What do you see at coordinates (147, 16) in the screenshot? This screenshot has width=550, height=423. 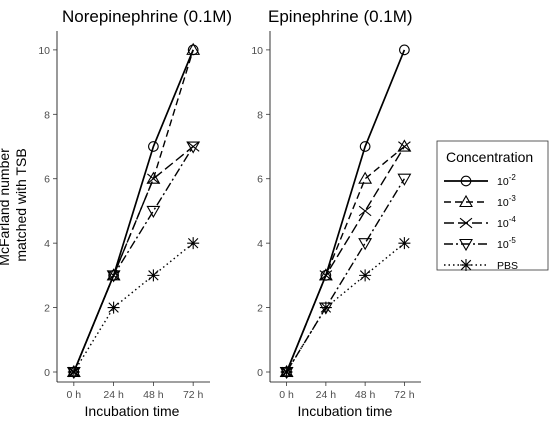 I see `chart-title: Norepinephrine (0.1M)` at bounding box center [147, 16].